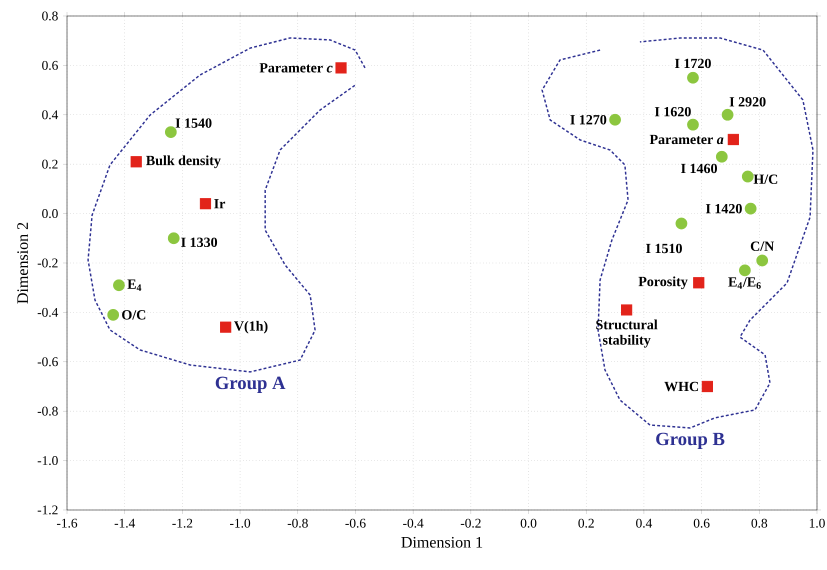 The height and width of the screenshot is (570, 827). Describe the element at coordinates (50, 213) in the screenshot. I see `y-tick-label: 0.0` at that location.